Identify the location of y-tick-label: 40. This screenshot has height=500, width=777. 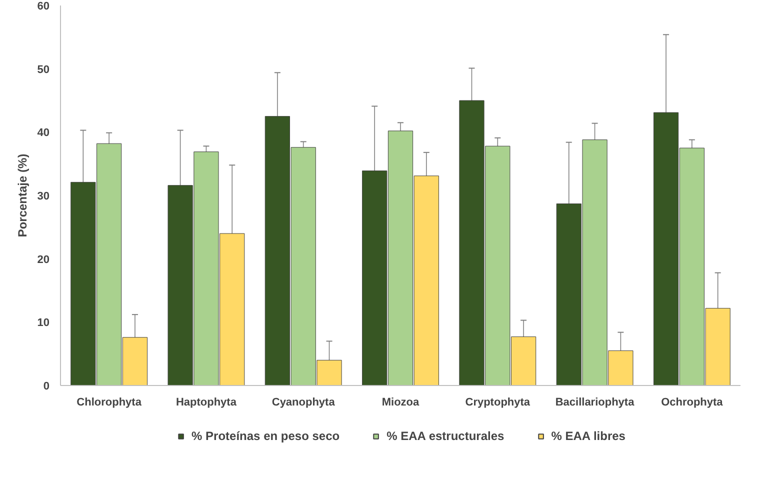
(43, 133).